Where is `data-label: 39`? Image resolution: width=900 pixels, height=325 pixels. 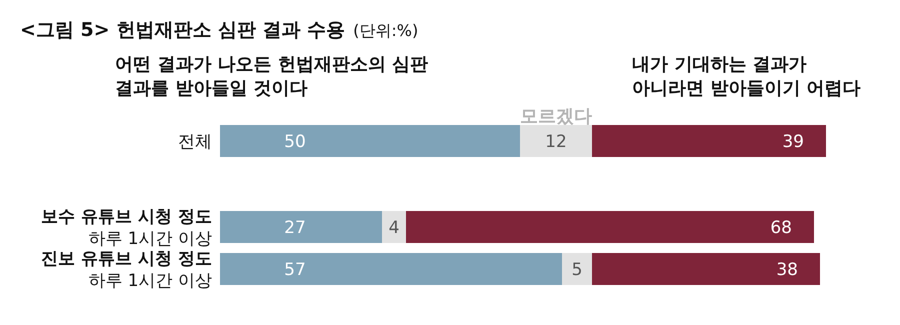 data-label: 39 is located at coordinates (793, 142).